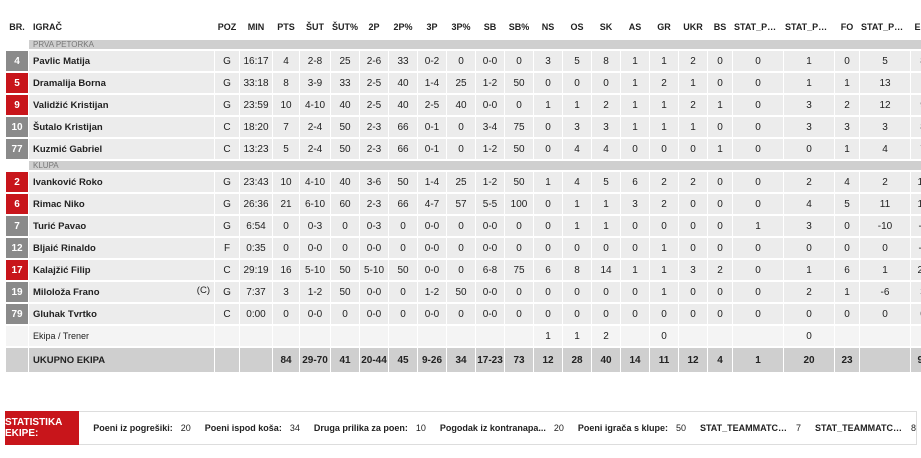 The height and width of the screenshot is (458, 921). Describe the element at coordinates (286, 27) in the screenshot. I see `column-header: PTS` at that location.